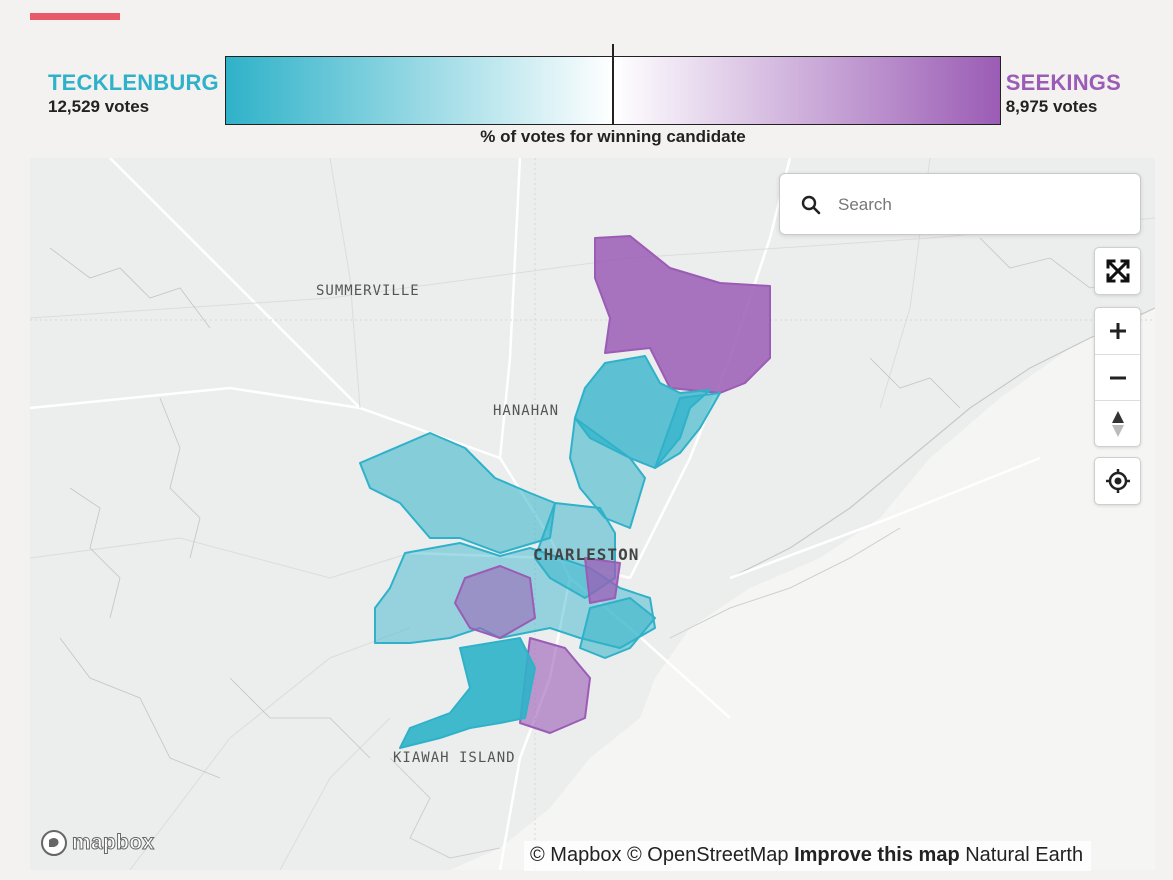 Image resolution: width=1173 pixels, height=880 pixels. I want to click on zoom-in-button, so click(1117, 331).